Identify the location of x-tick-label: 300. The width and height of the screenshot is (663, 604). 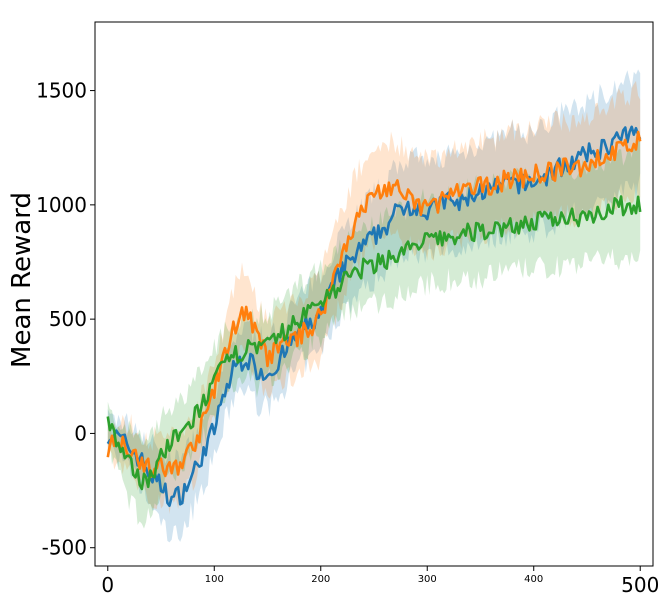
(427, 579).